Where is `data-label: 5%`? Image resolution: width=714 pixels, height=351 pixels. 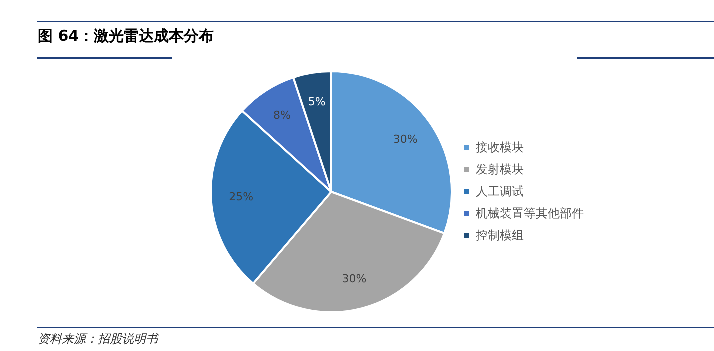
data-label: 5% is located at coordinates (317, 102).